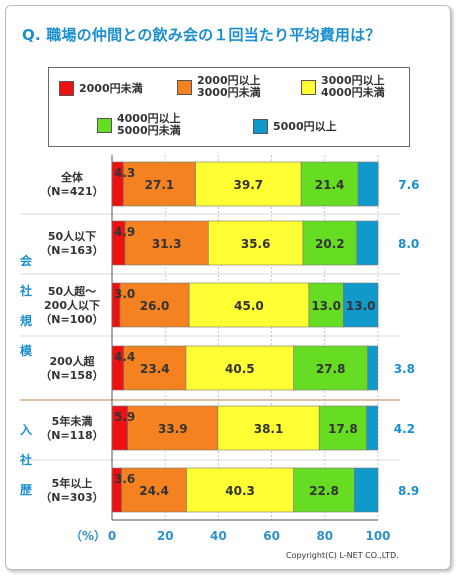 The image size is (458, 577). Describe the element at coordinates (26, 260) in the screenshot. I see `group-label: 会` at that location.